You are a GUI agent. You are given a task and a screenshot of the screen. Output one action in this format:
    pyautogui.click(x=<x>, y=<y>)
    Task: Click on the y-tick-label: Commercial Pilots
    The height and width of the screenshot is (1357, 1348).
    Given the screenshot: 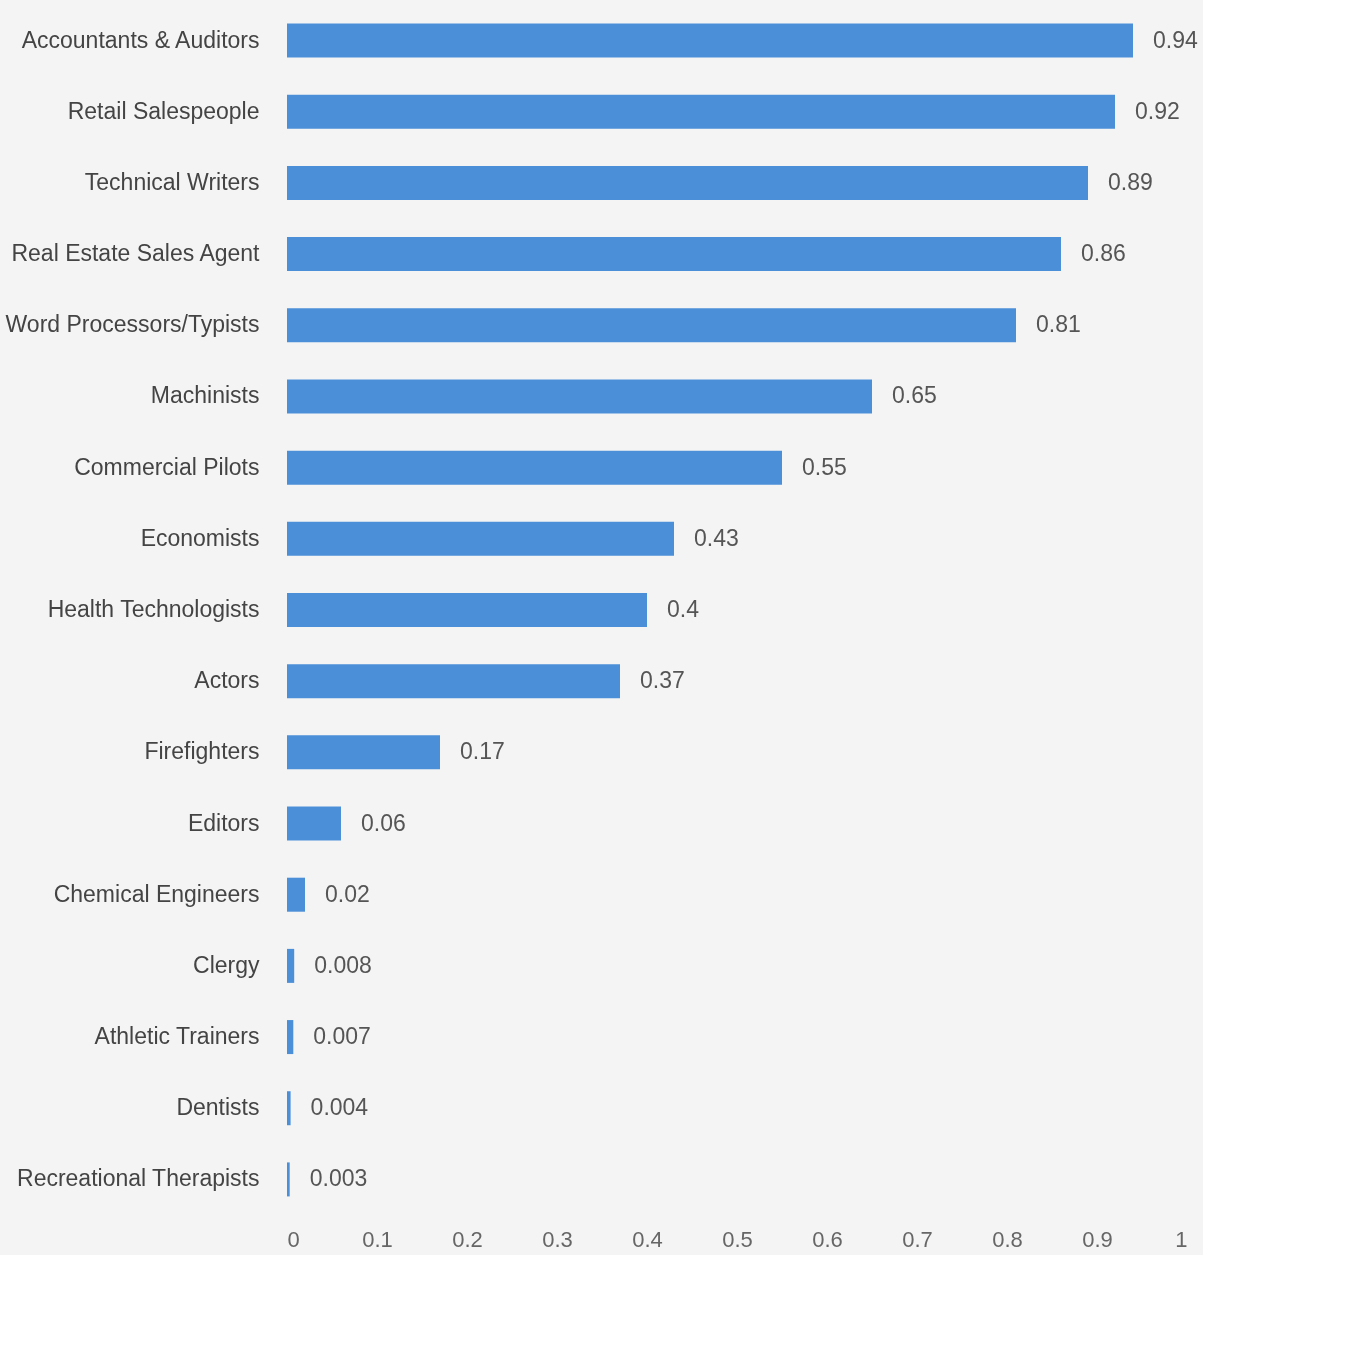 What is the action you would take?
    pyautogui.click(x=167, y=466)
    